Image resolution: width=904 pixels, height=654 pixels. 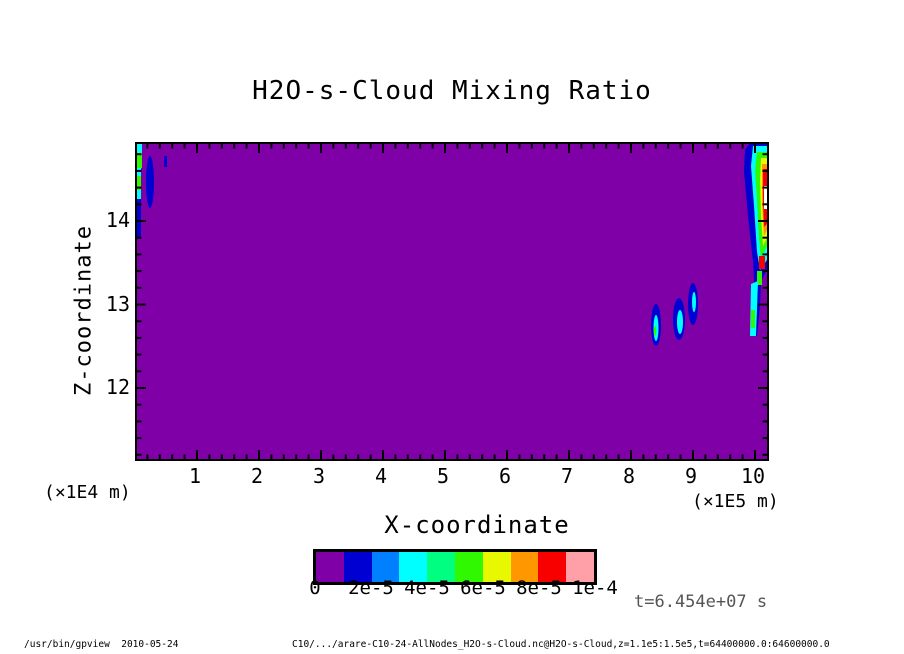 What do you see at coordinates (139, 218) in the screenshot?
I see `left-edge-blue` at bounding box center [139, 218].